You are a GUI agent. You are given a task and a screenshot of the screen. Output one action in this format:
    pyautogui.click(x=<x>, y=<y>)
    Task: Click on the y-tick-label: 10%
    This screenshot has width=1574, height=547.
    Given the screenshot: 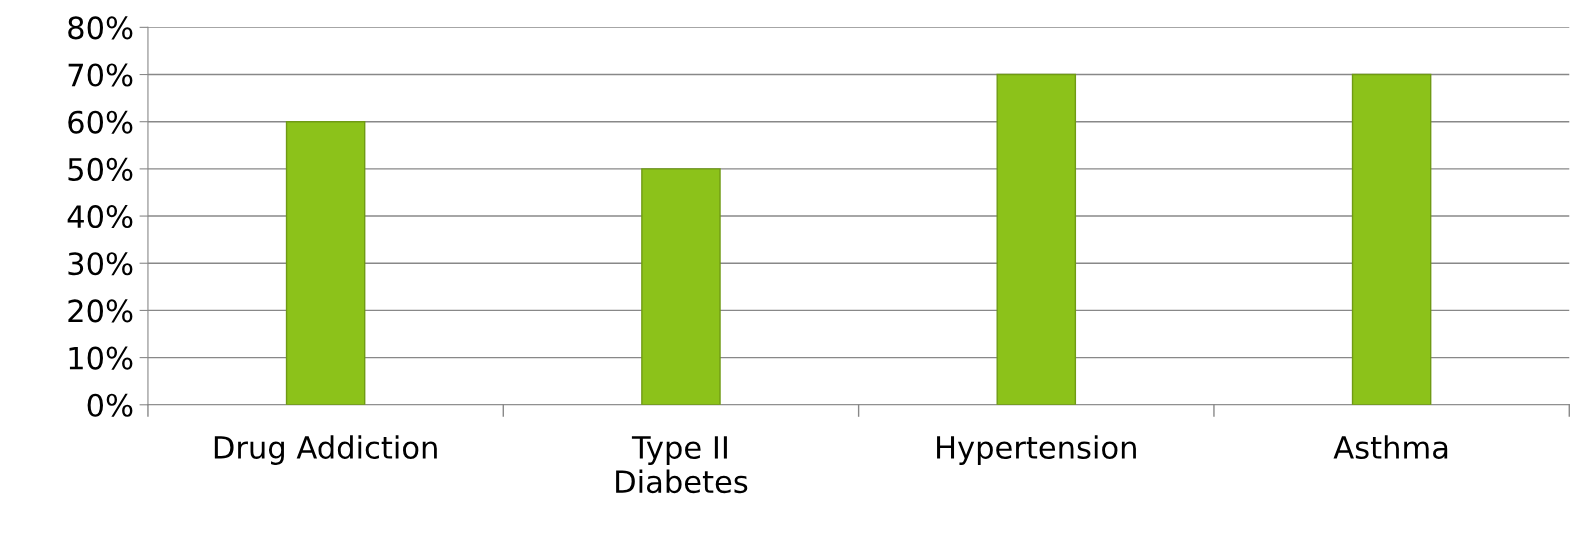 What is the action you would take?
    pyautogui.click(x=101, y=358)
    